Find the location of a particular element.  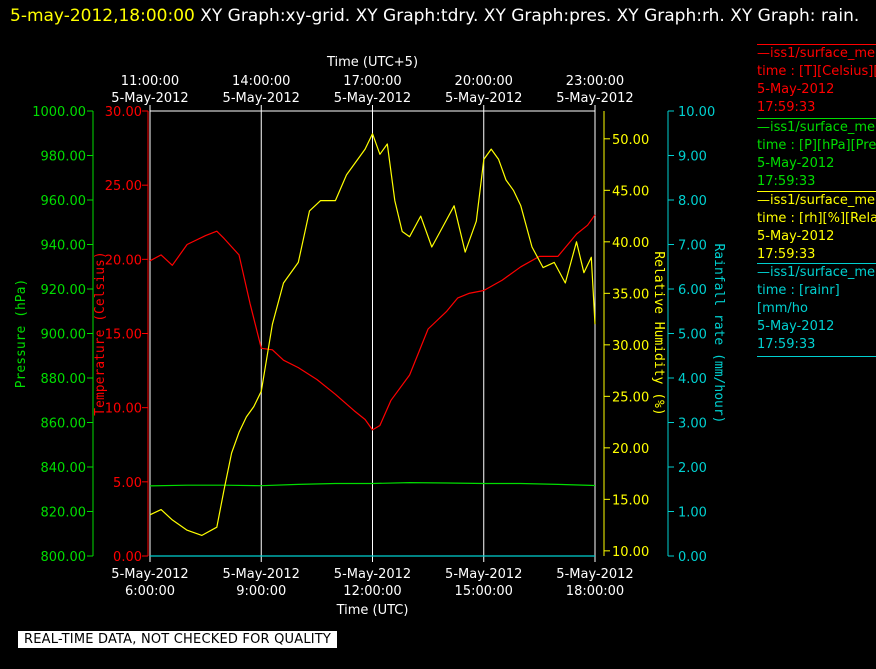

pressure-tick-label: 980.00 is located at coordinates (64, 157).